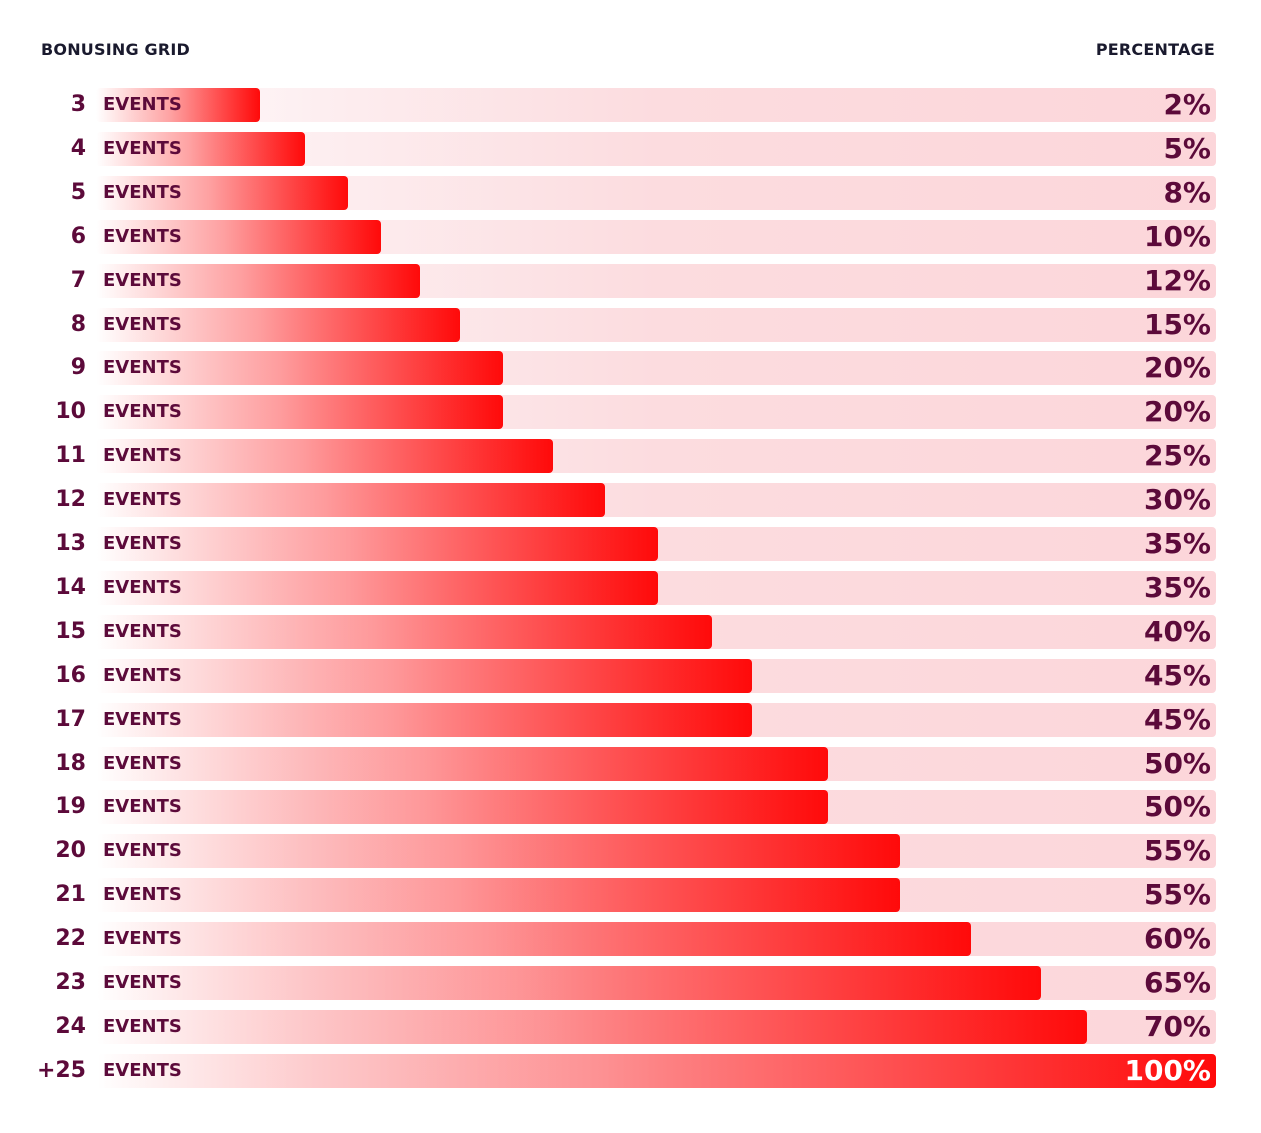 The image size is (1261, 1133). I want to click on event-count: 17, so click(70, 719).